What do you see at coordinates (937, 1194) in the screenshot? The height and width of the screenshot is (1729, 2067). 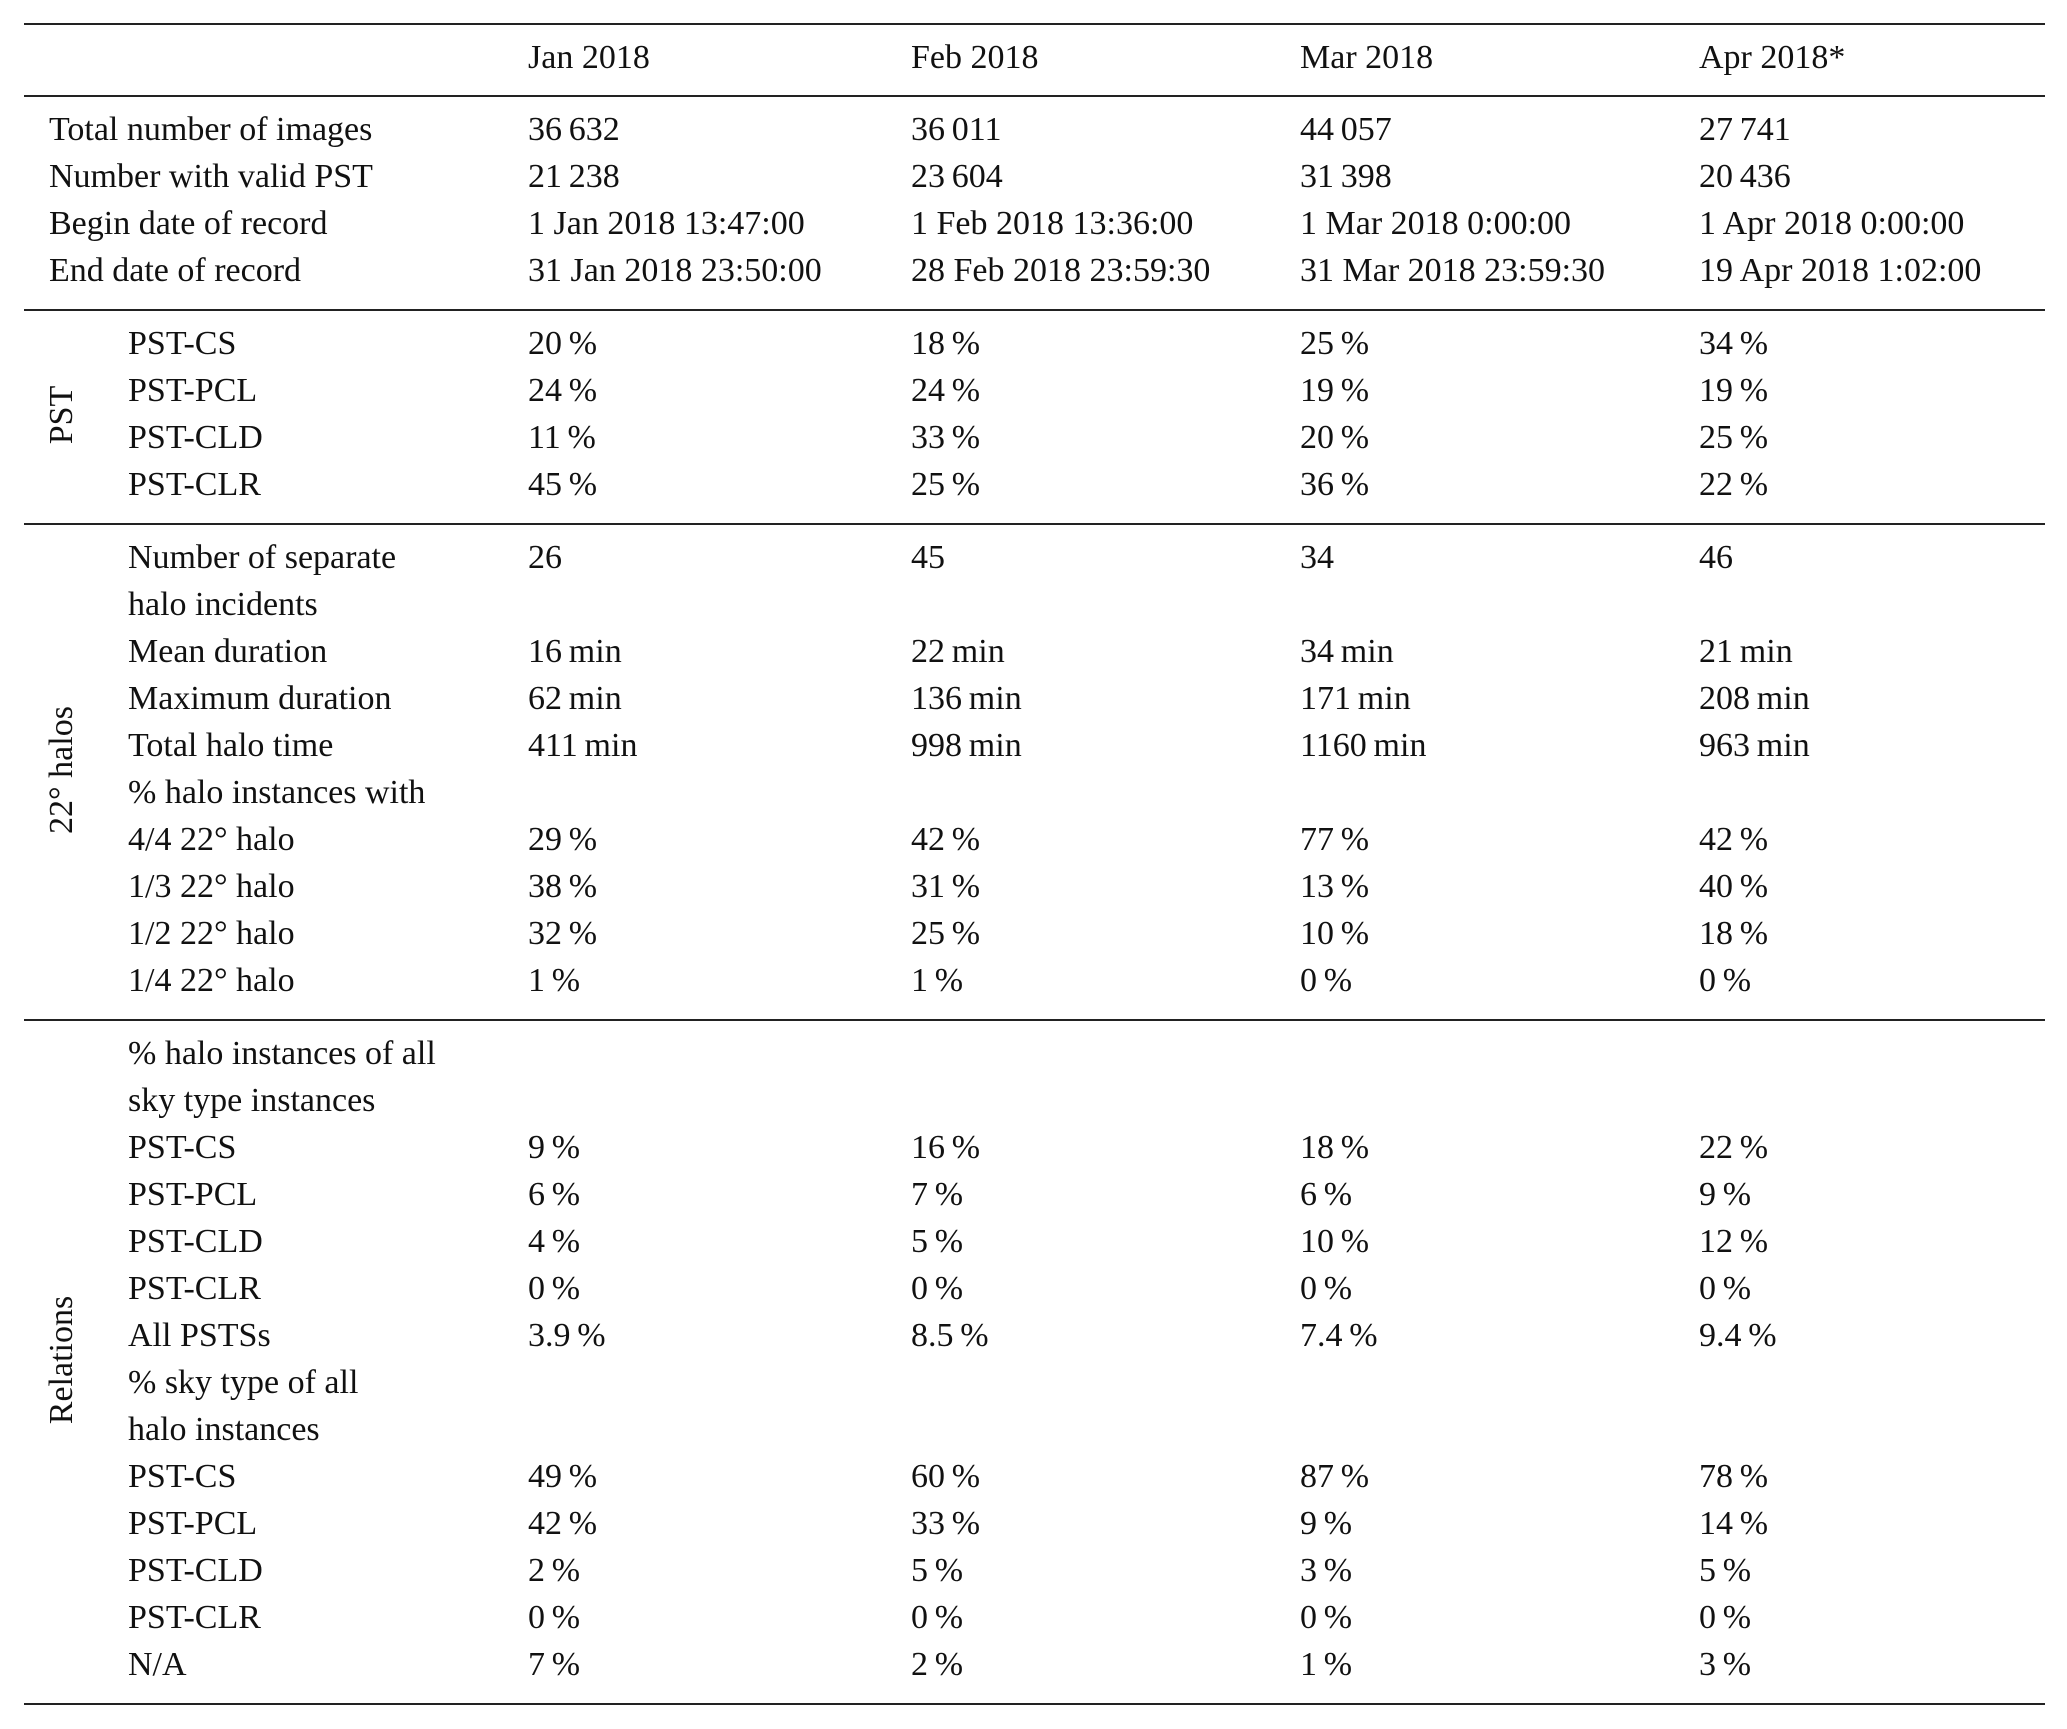 I see `cell: 7 %` at bounding box center [937, 1194].